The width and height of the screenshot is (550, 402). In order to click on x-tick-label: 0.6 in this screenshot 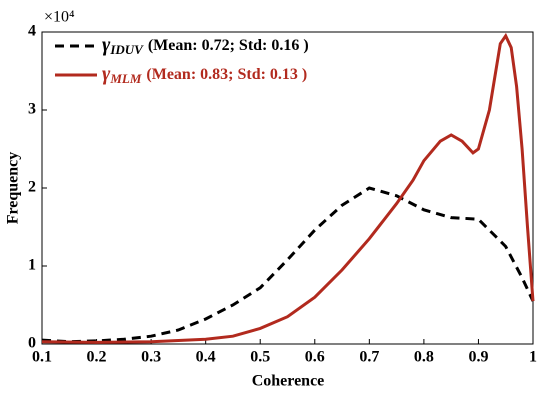, I will do `click(315, 357)`.